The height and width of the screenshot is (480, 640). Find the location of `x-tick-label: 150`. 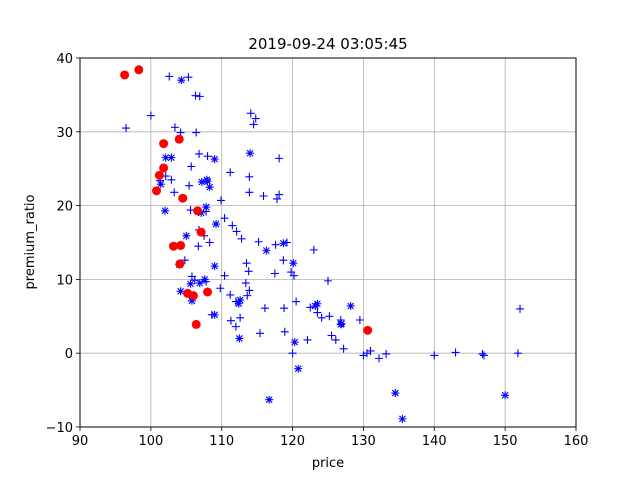

x-tick-label: 150 is located at coordinates (505, 441).